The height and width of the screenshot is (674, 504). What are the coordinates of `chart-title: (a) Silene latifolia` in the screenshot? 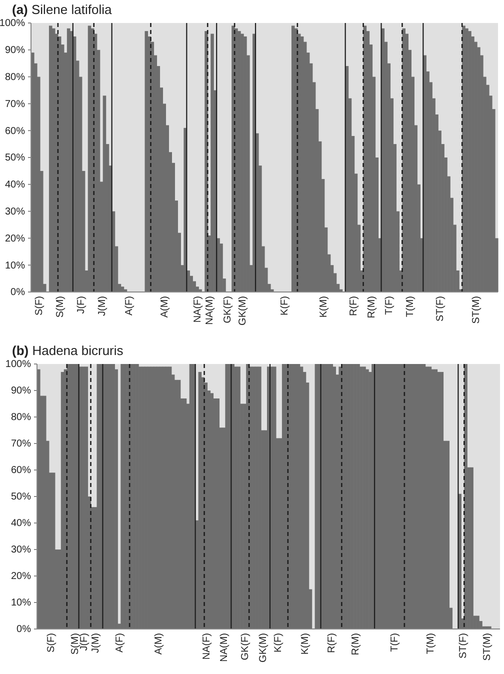 It's located at (62, 9).